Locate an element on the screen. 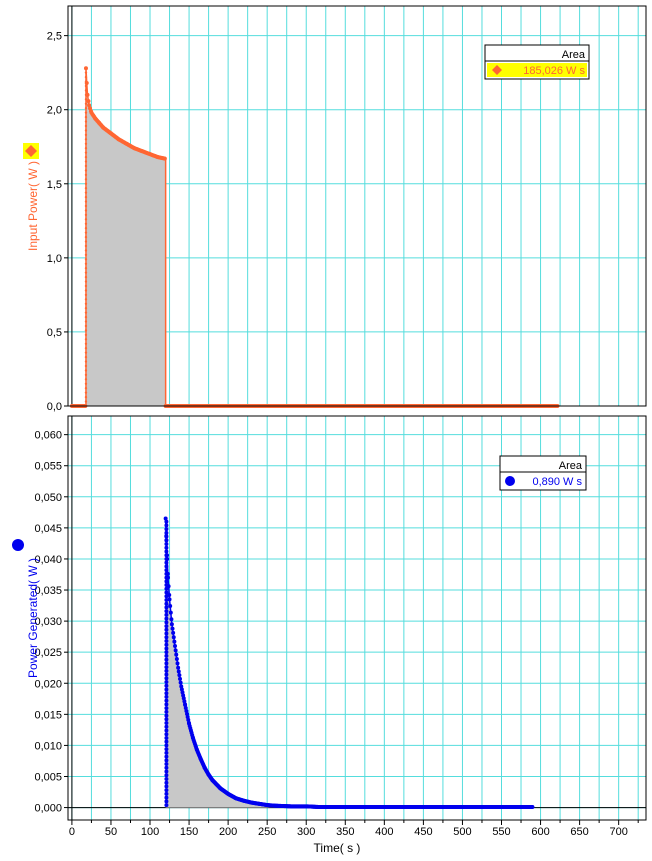  y-tick-label: 0,040 is located at coordinates (48, 560).